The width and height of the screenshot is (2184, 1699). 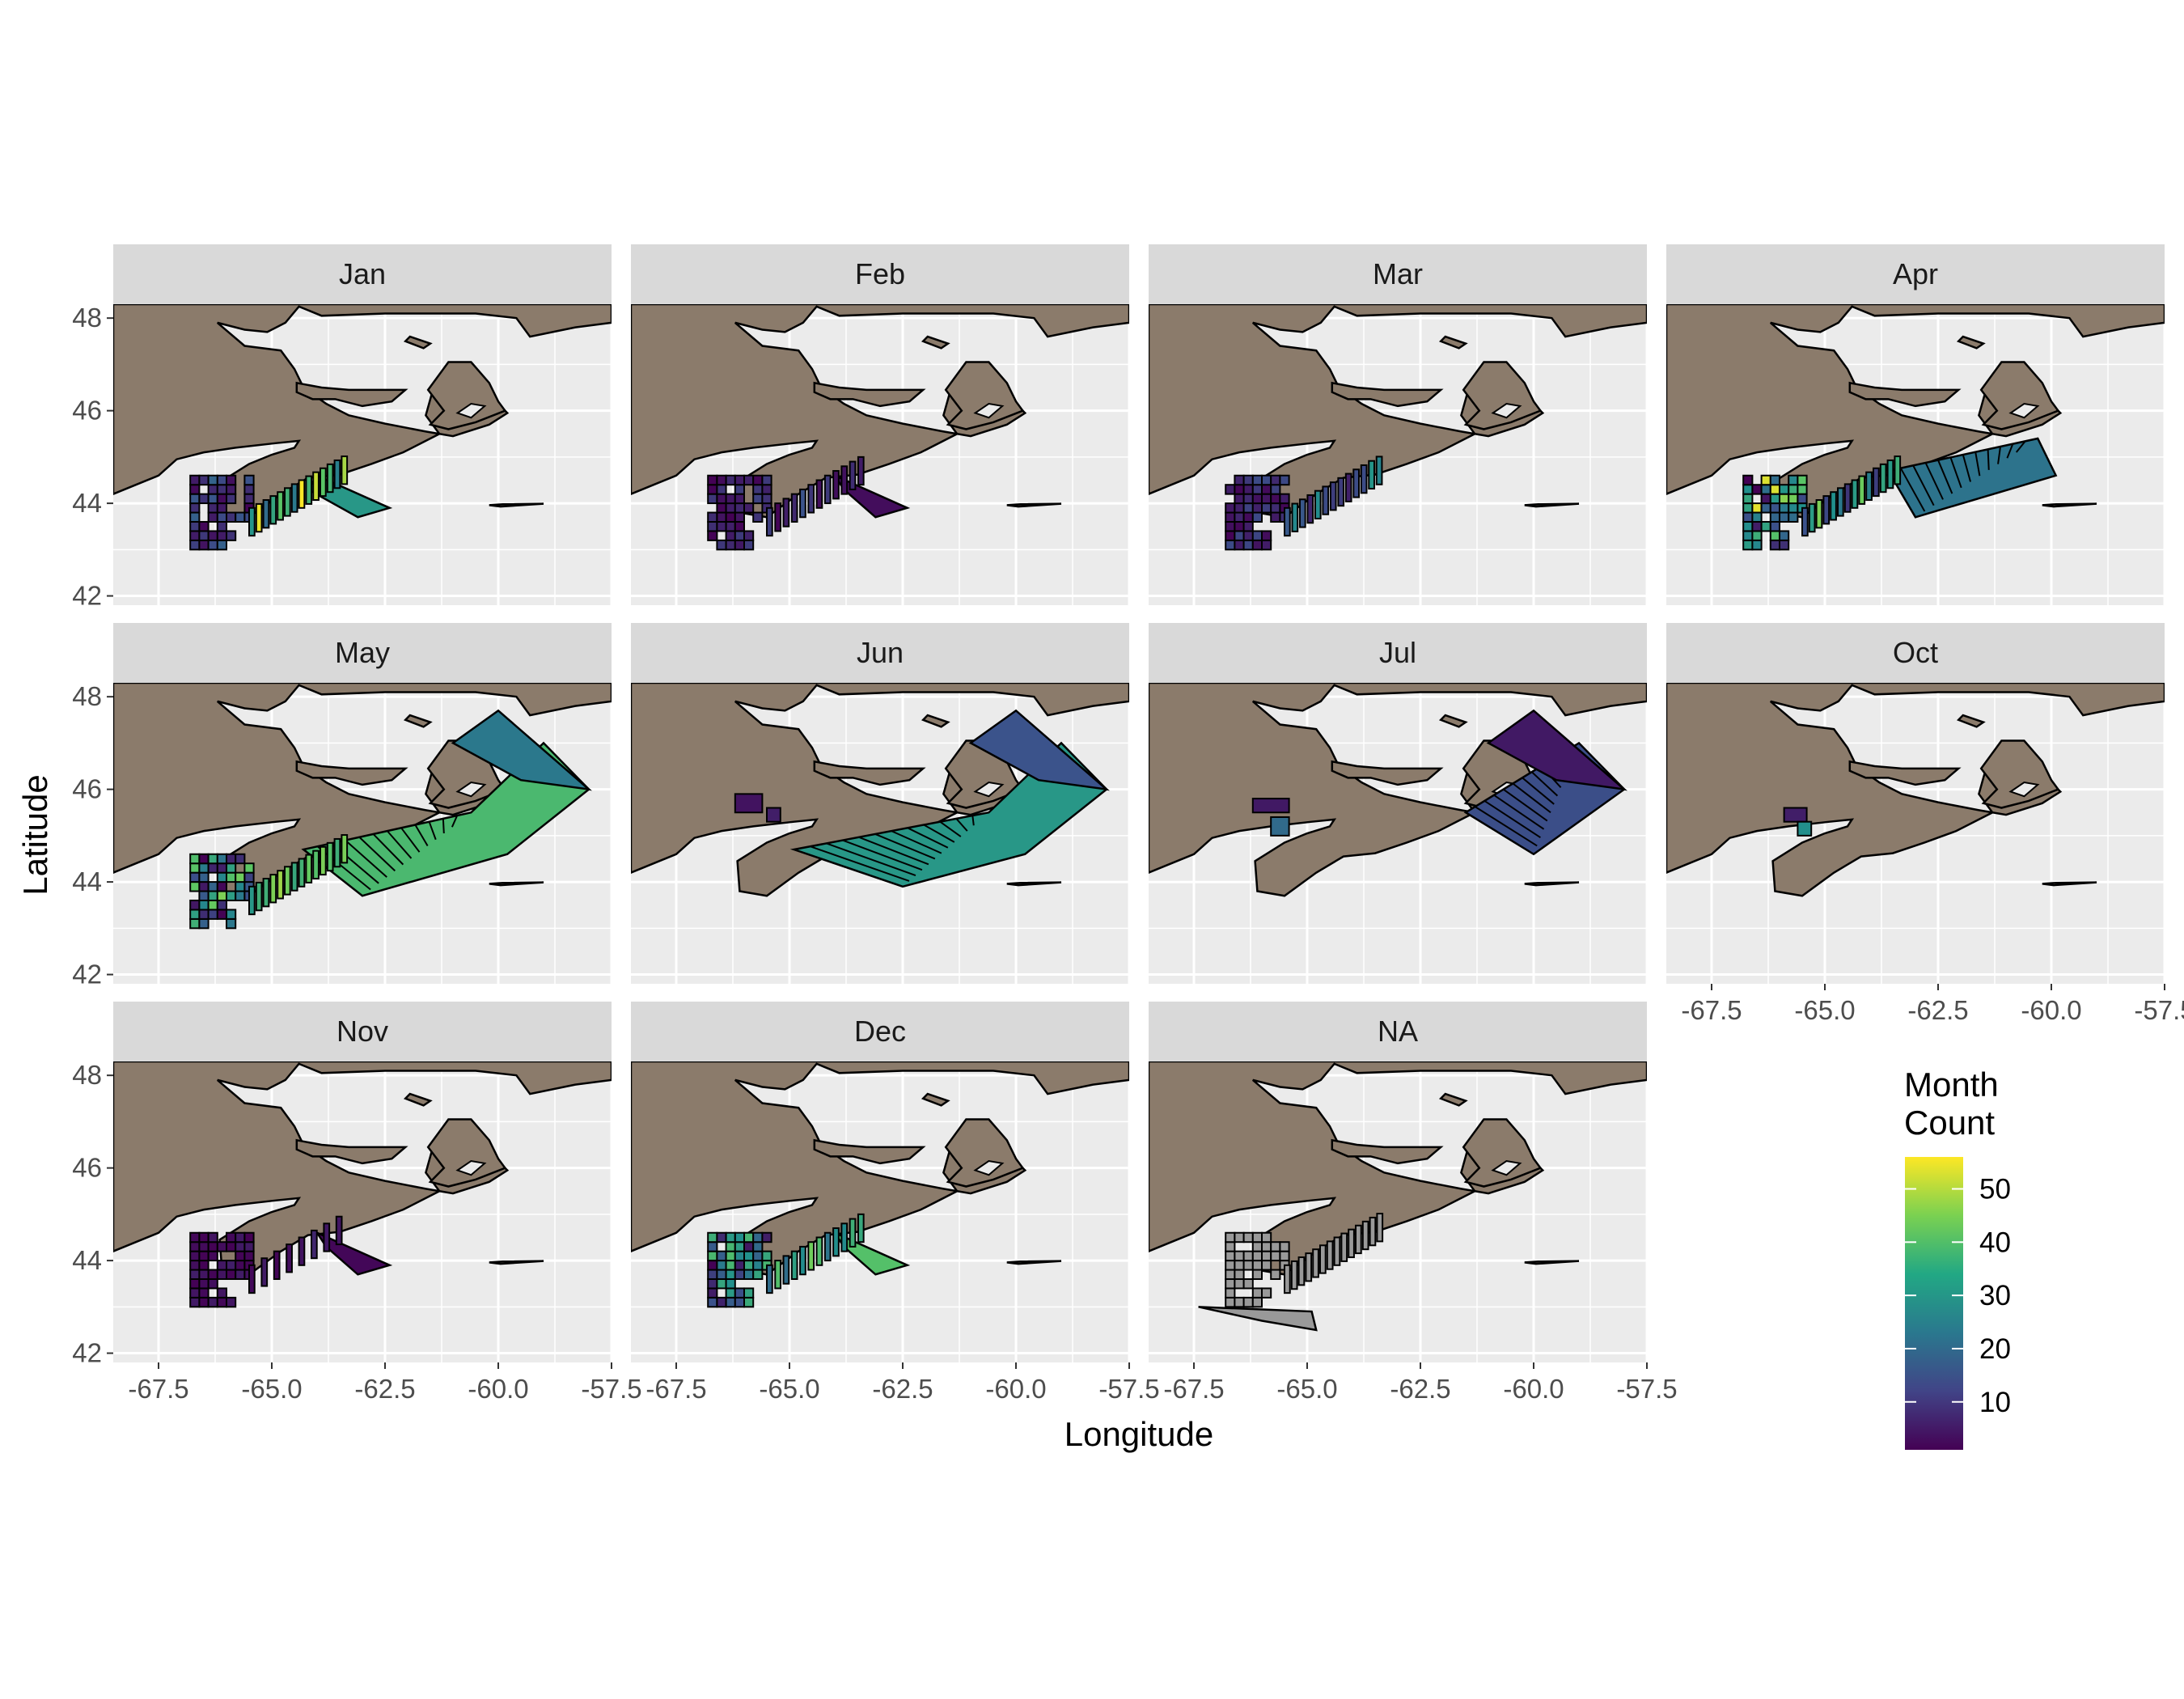 What do you see at coordinates (471, 410) in the screenshot?
I see `inland-water` at bounding box center [471, 410].